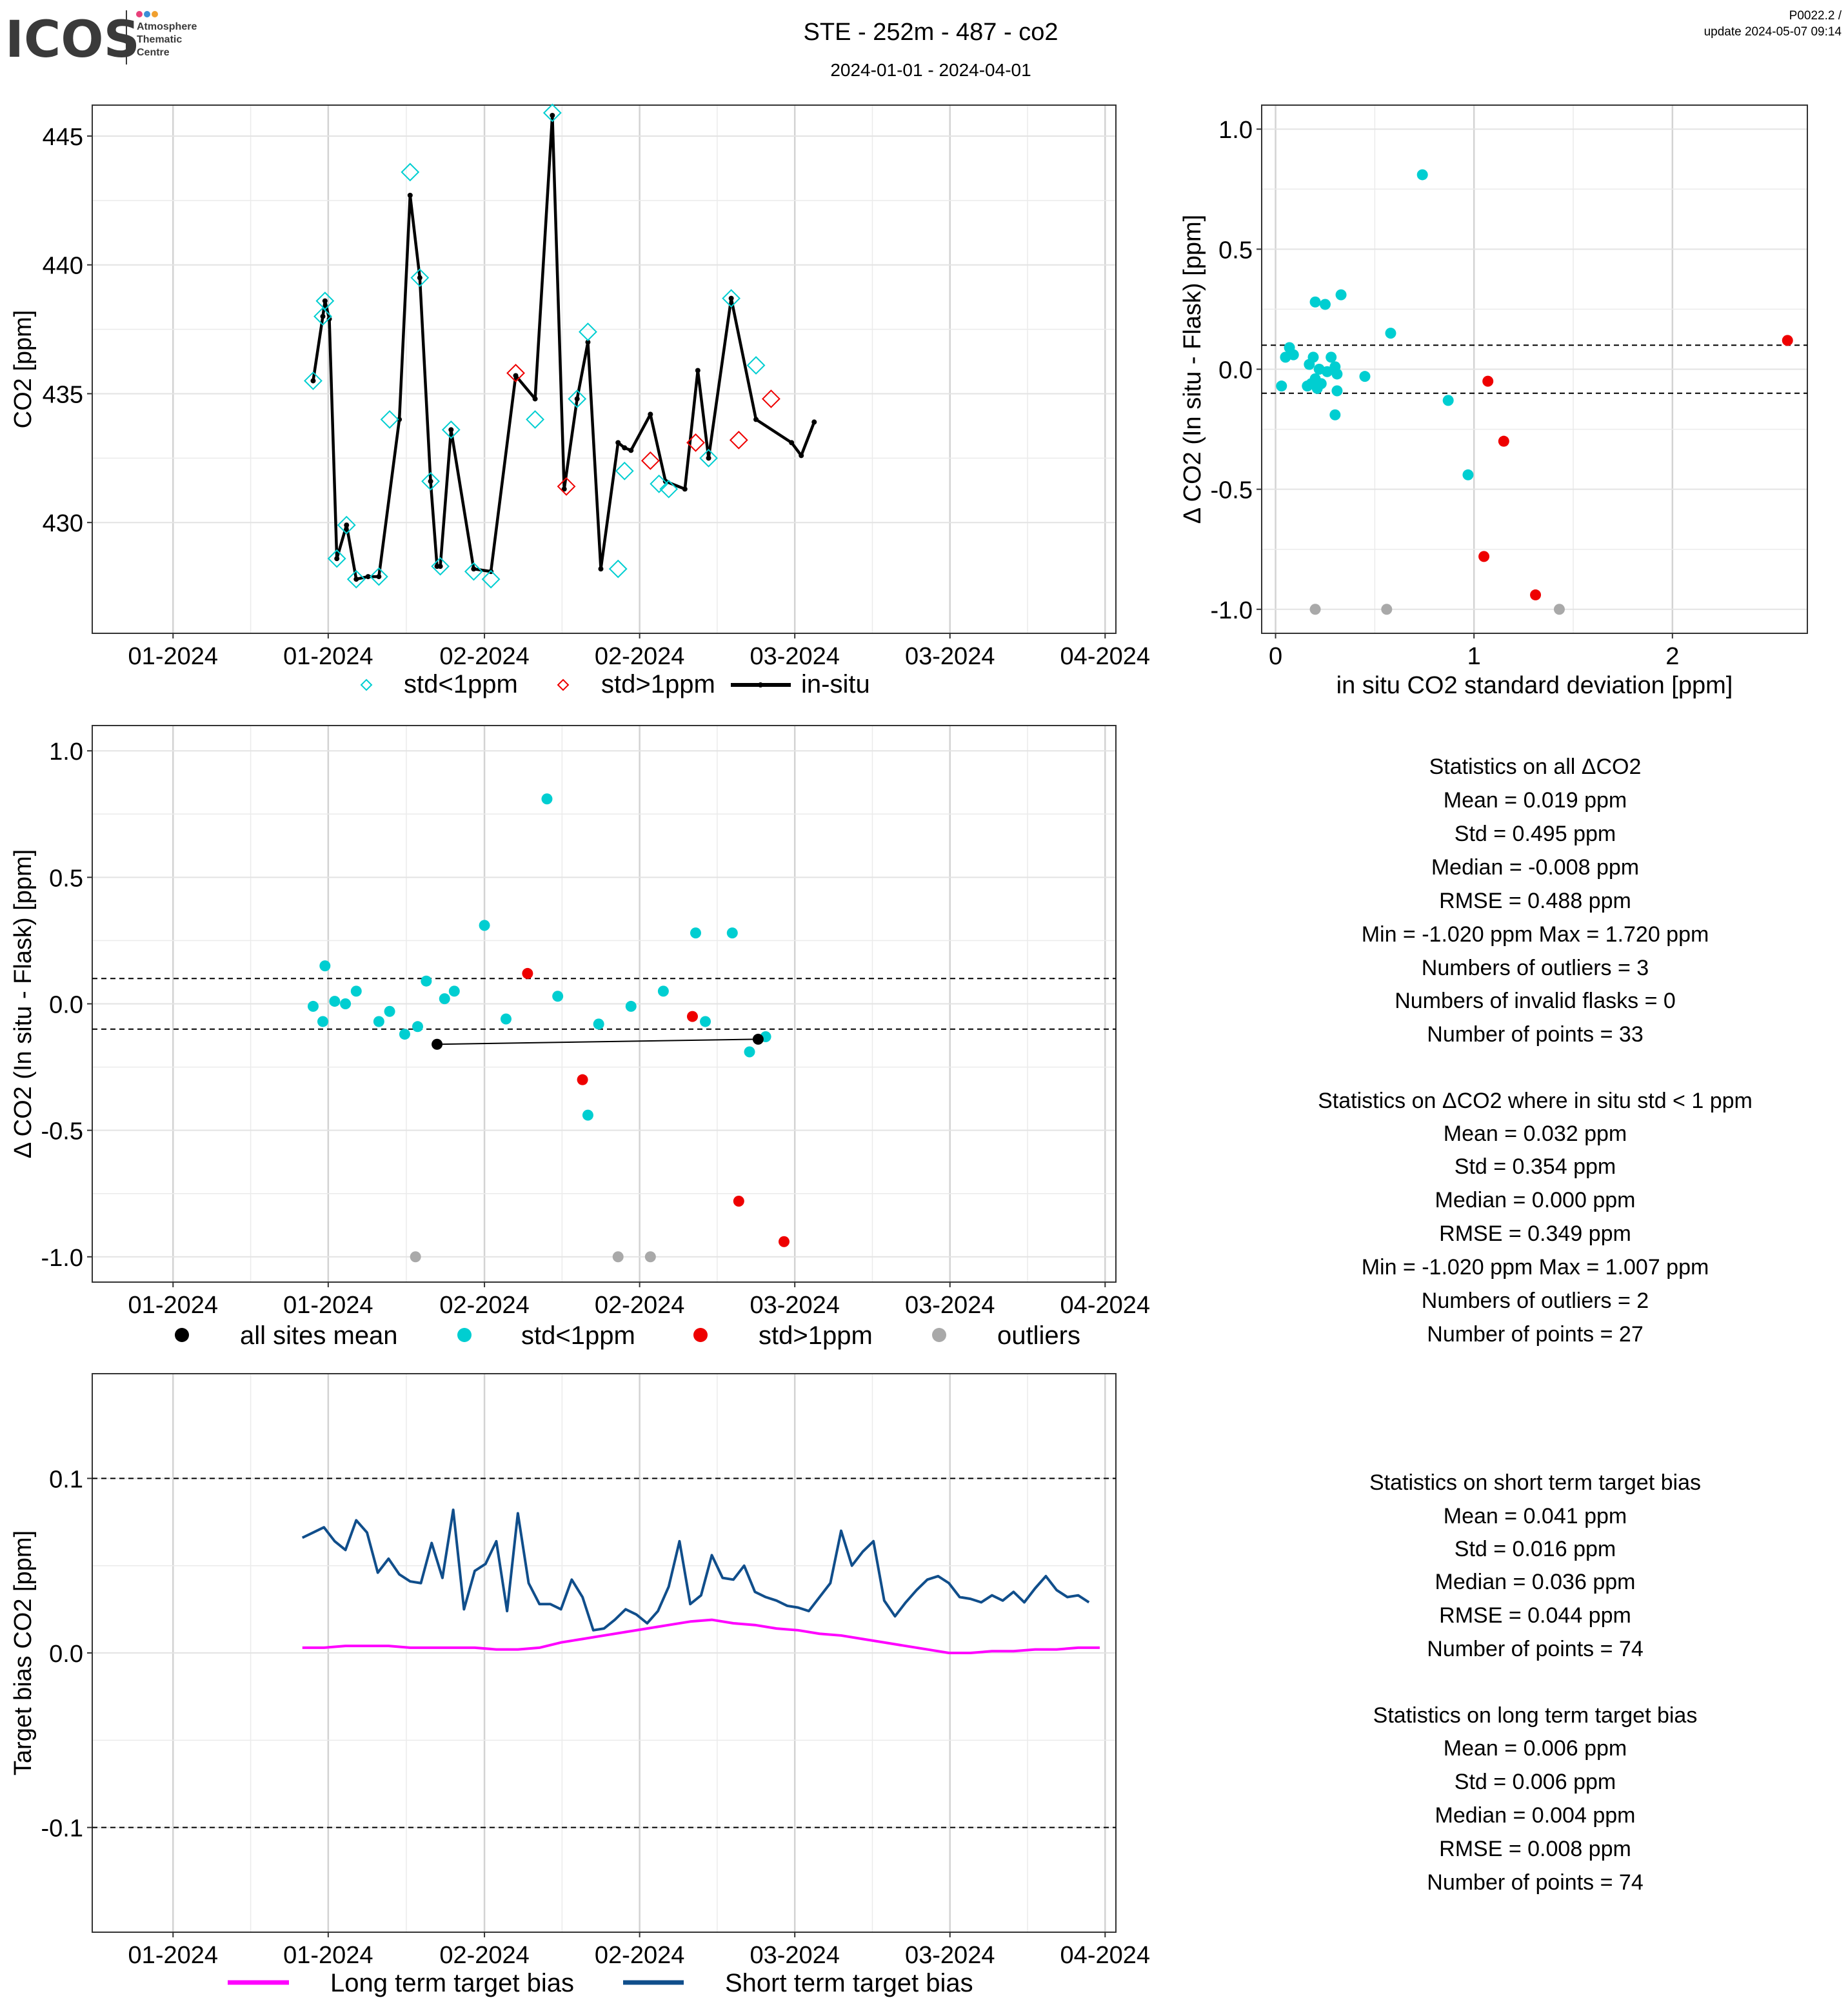 This screenshot has height=2007, width=1848. What do you see at coordinates (1535, 1200) in the screenshot?
I see `stats-lt1-line: Median = 0.000 ppm` at bounding box center [1535, 1200].